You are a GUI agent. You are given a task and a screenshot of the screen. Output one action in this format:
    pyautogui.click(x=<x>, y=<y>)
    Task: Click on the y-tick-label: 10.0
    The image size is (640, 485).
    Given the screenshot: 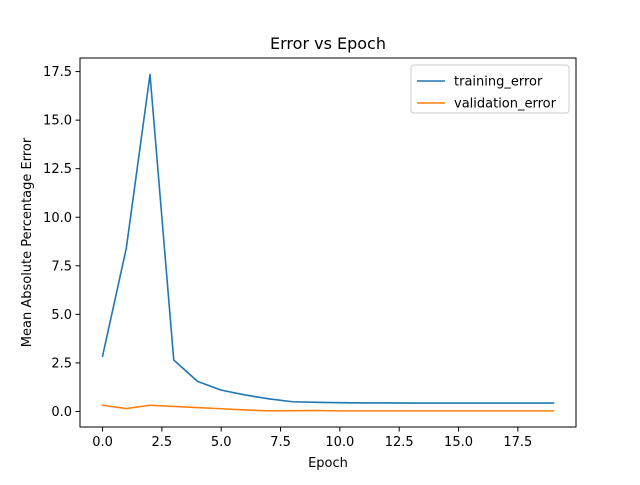 What is the action you would take?
    pyautogui.click(x=57, y=218)
    